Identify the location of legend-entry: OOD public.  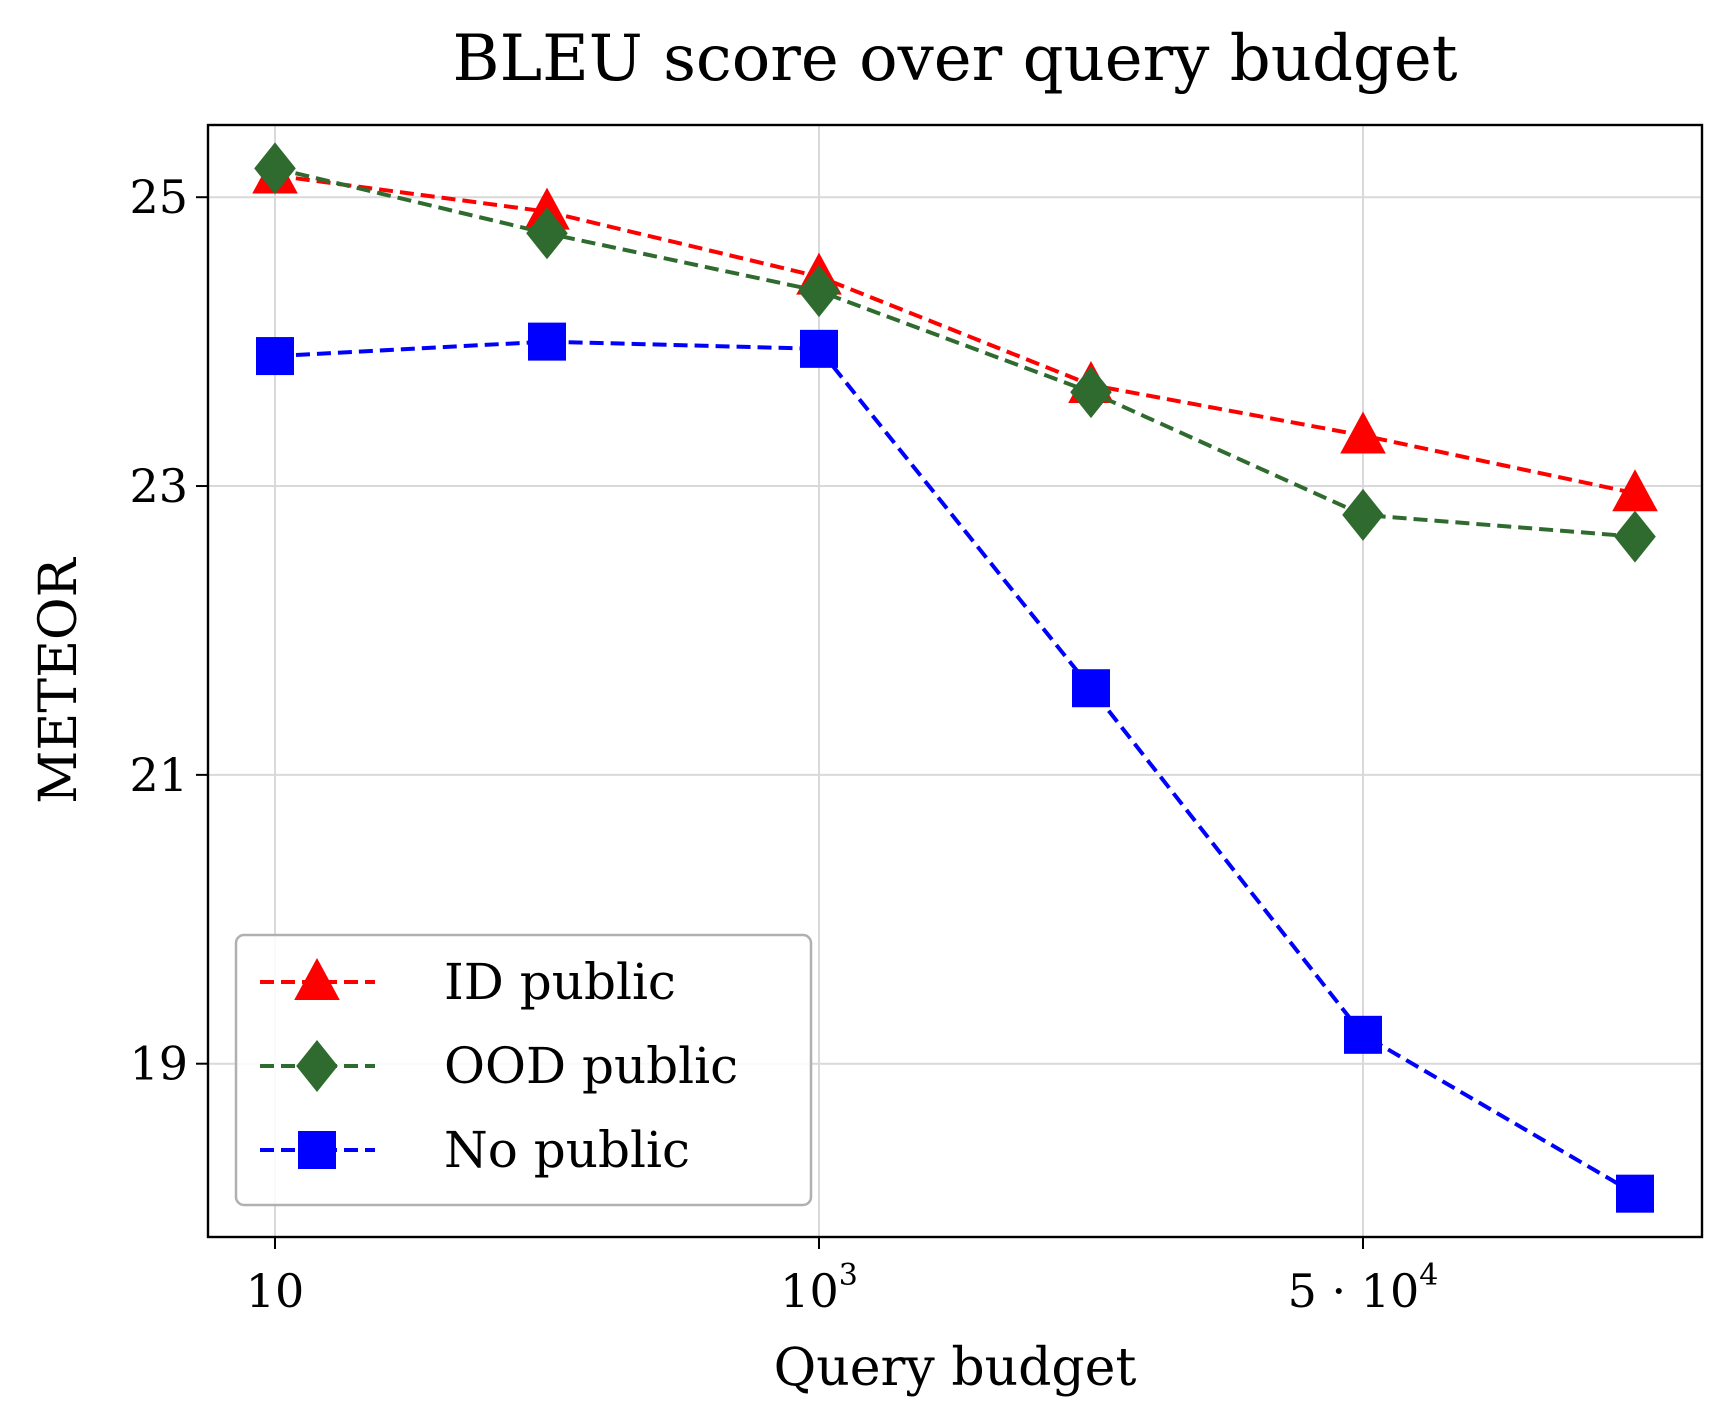
(499, 1066).